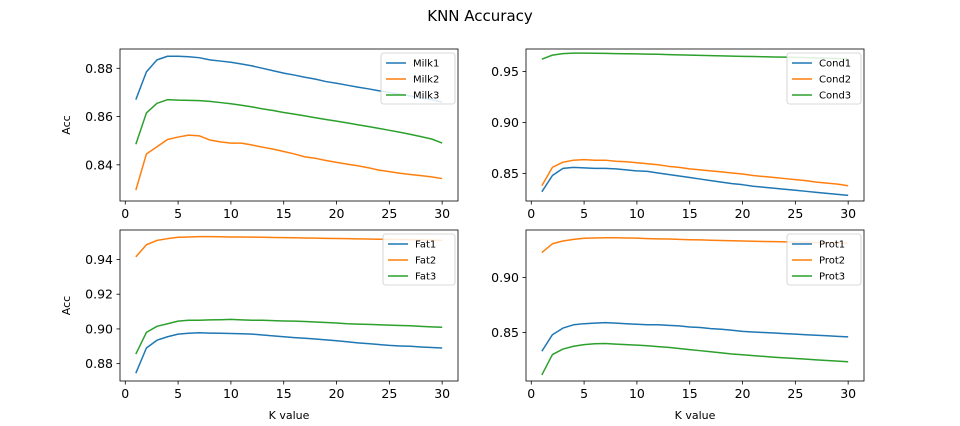  What do you see at coordinates (426, 80) in the screenshot?
I see `legend-label-milk2: Milk2` at bounding box center [426, 80].